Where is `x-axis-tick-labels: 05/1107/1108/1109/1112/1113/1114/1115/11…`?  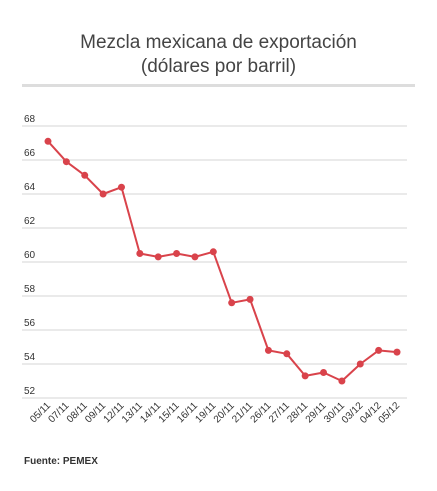 x-axis-tick-labels: 05/1107/1108/1109/1112/1113/1114/1115/11… is located at coordinates (215, 413).